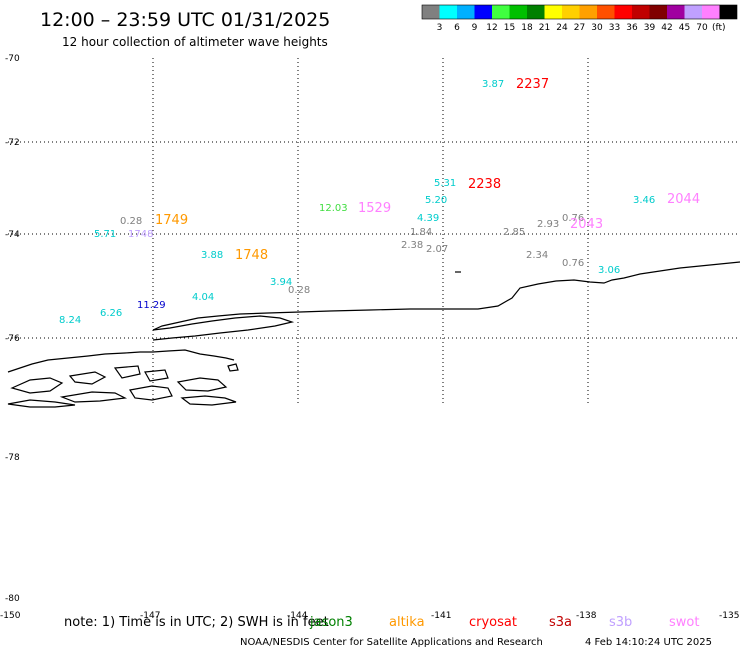 The width and height of the screenshot is (740, 650). What do you see at coordinates (719, 28) in the screenshot?
I see `legend-unit: (ft)` at bounding box center [719, 28].